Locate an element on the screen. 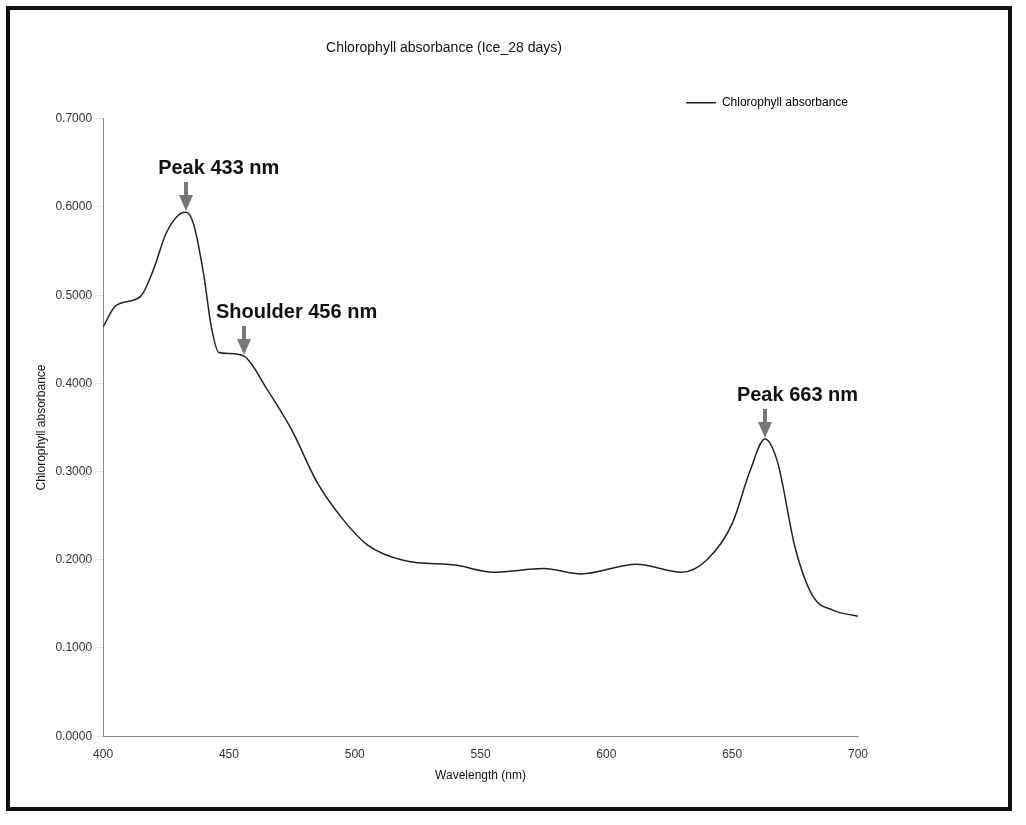 The height and width of the screenshot is (825, 1026). y-tick-label: 0.0000 is located at coordinates (74, 735).